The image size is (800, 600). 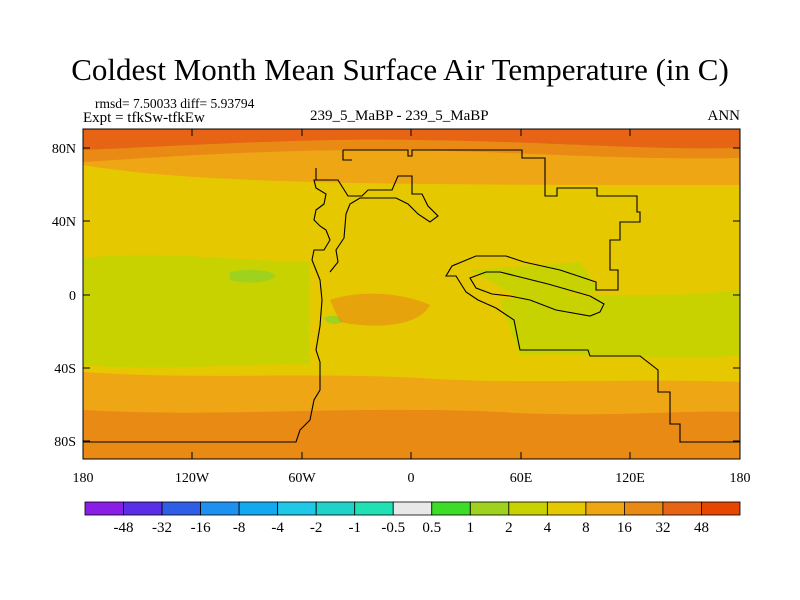 I want to click on x-tick-label: 120W, so click(x=192, y=478).